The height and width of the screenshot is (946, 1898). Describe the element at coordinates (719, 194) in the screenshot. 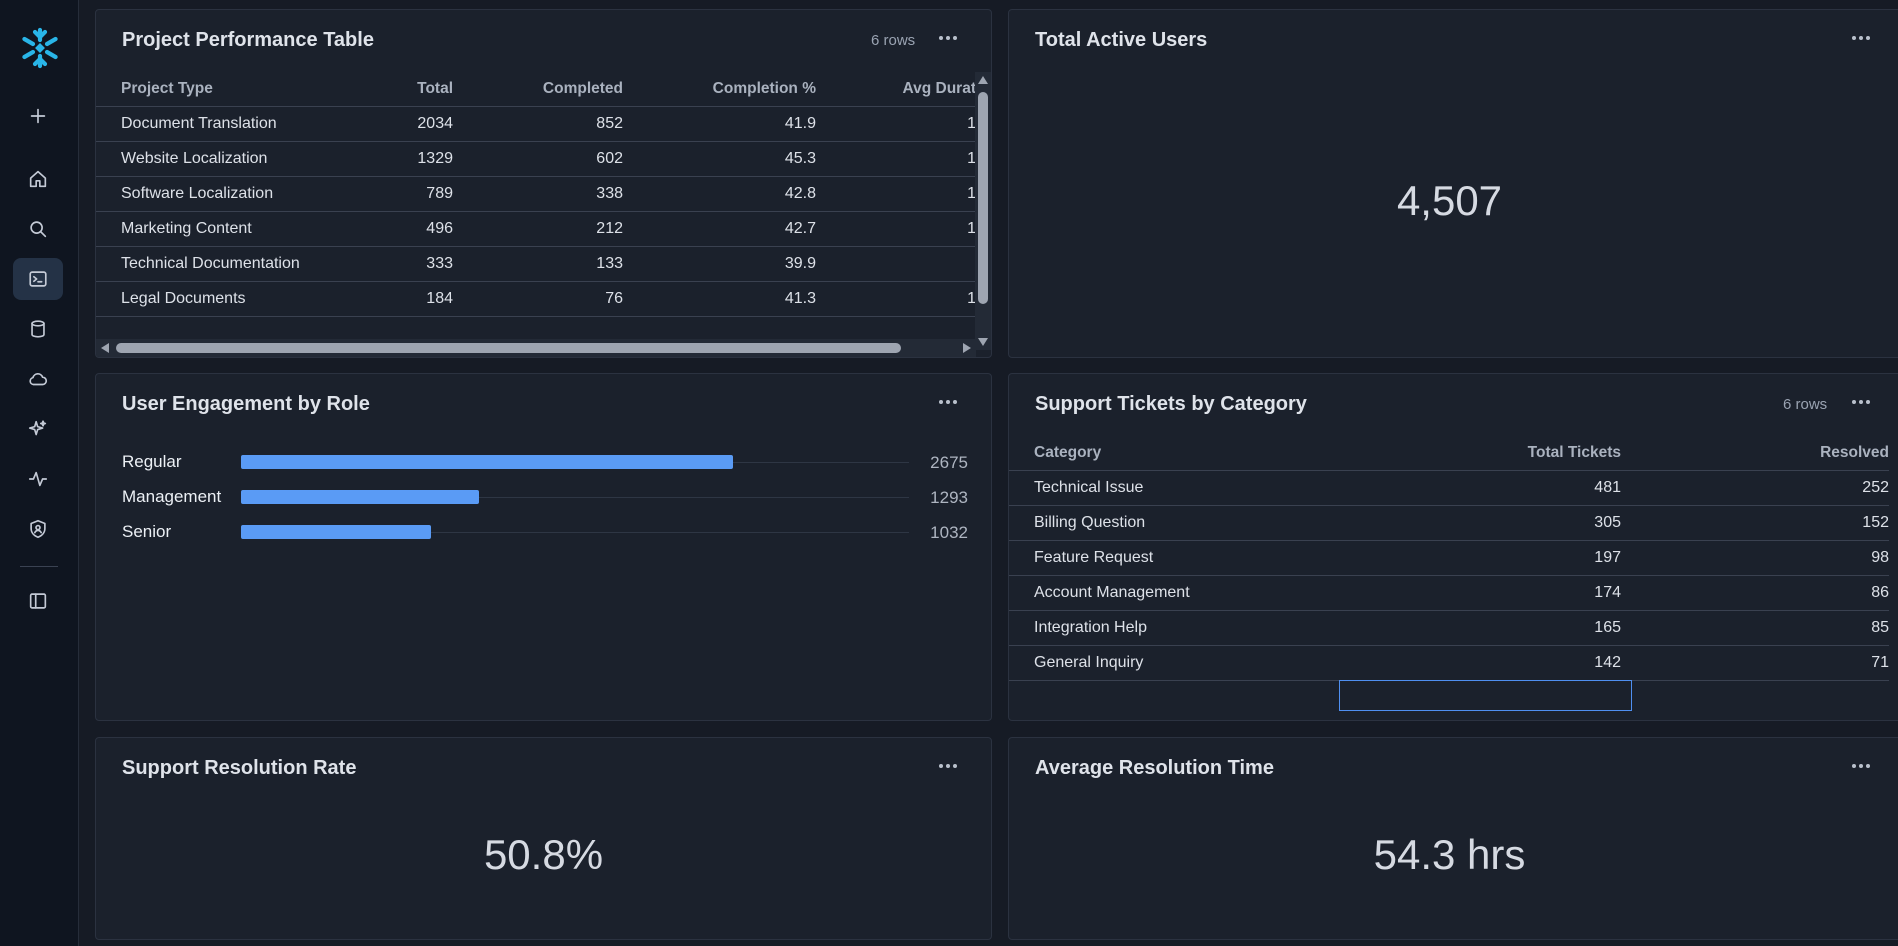

I see `table-cell: 42.8` at that location.